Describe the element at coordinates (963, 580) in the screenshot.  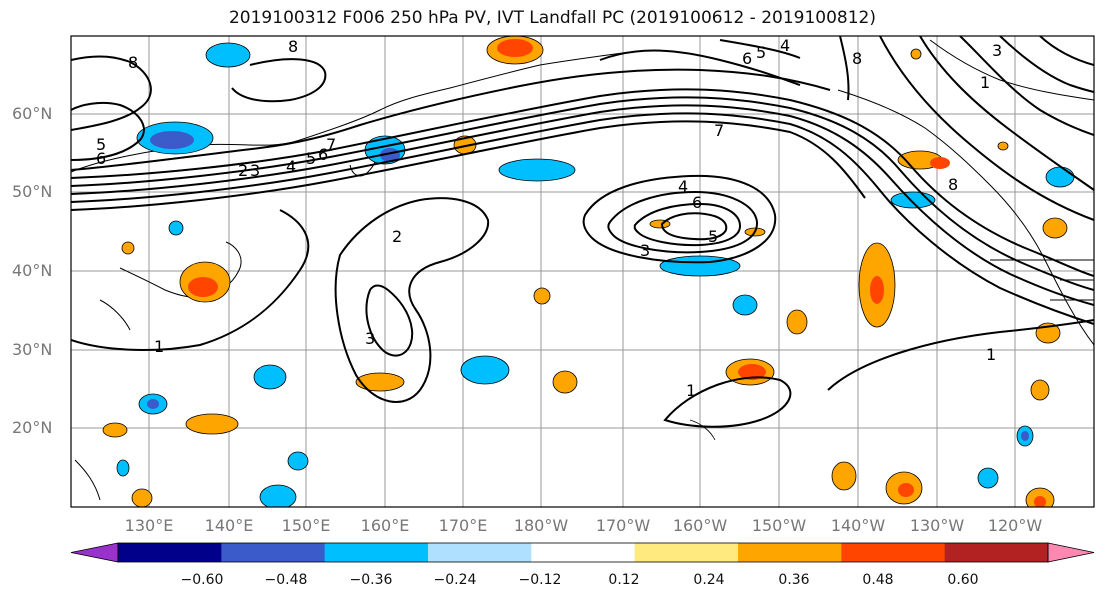
I see `colorbar-tick-label: 0.60` at that location.